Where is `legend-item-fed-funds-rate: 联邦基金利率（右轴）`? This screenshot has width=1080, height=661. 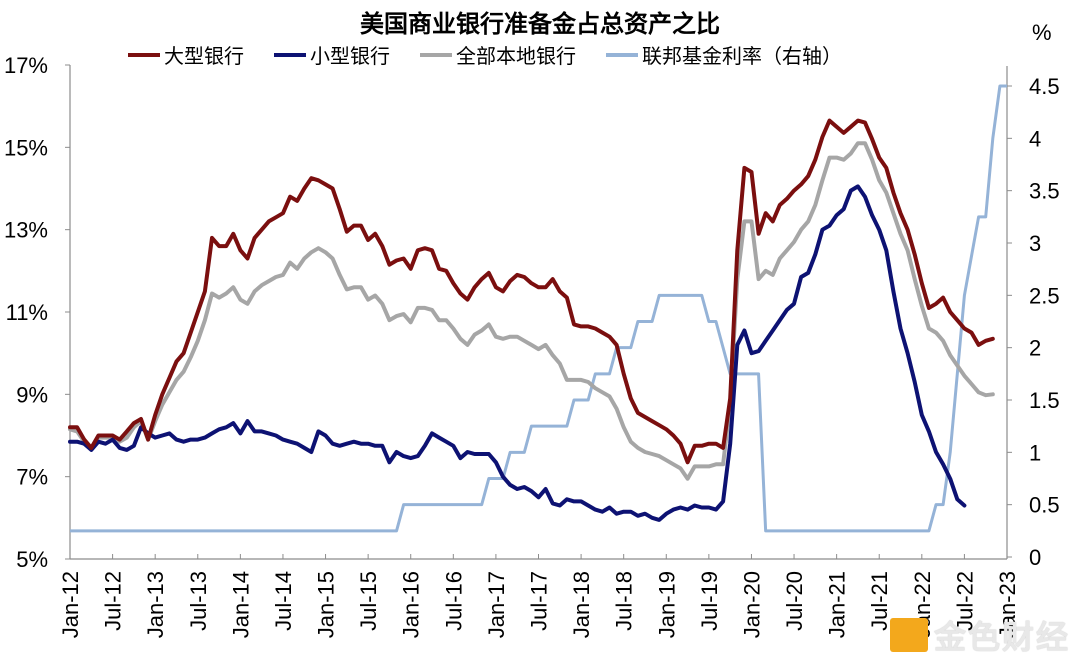 legend-item-fed-funds-rate: 联邦基金利率（右轴） is located at coordinates (724, 54).